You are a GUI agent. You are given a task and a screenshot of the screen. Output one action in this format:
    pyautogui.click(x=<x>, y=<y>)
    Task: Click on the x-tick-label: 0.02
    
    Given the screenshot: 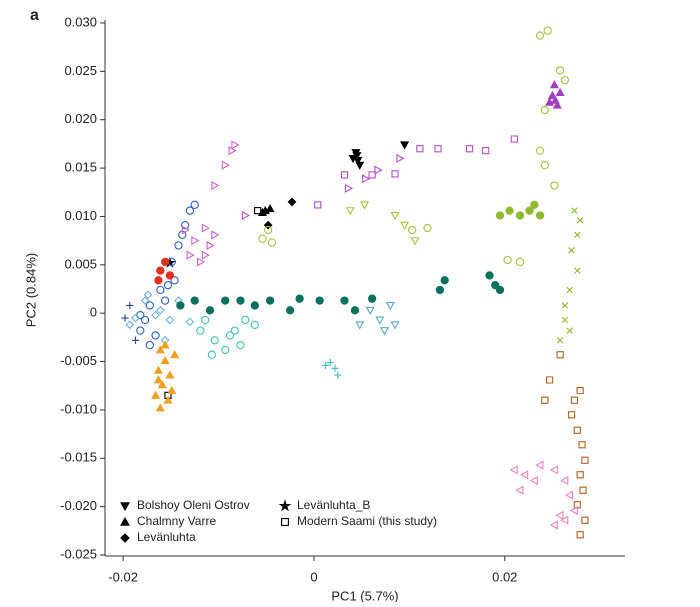 What is the action you would take?
    pyautogui.click(x=504, y=576)
    